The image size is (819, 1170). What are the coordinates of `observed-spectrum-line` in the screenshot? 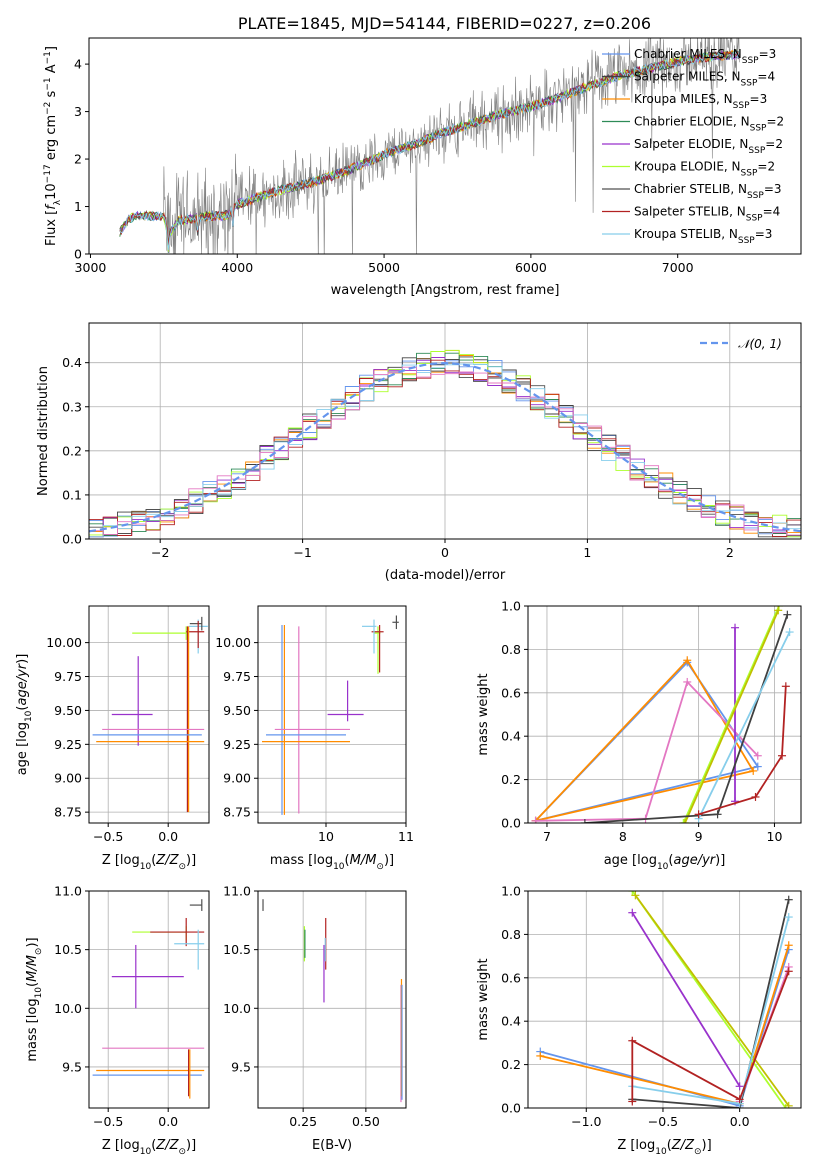 It's located at (429, 146).